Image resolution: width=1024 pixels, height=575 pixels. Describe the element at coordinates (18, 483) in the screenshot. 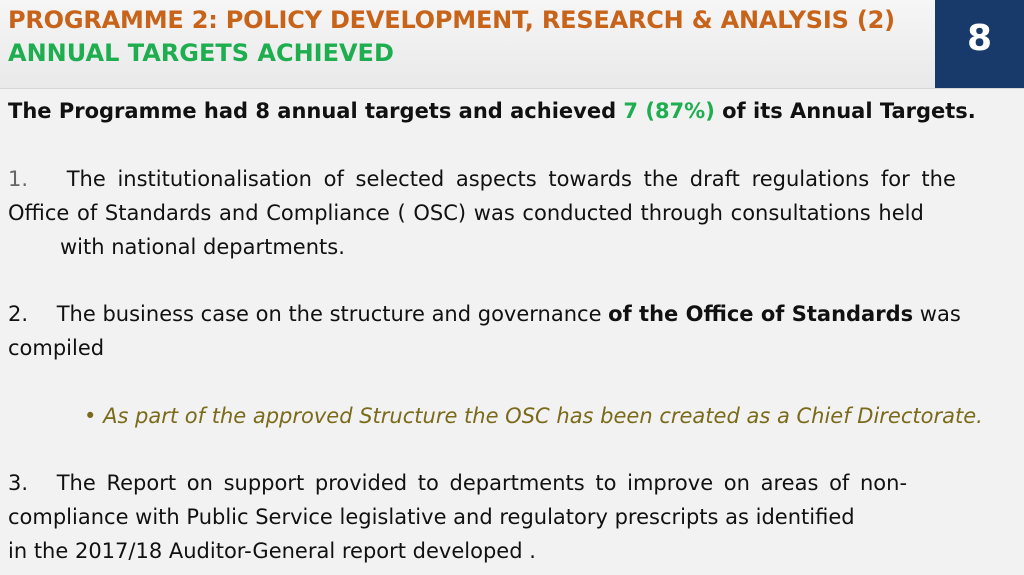

I see `item3-number: 3.` at that location.